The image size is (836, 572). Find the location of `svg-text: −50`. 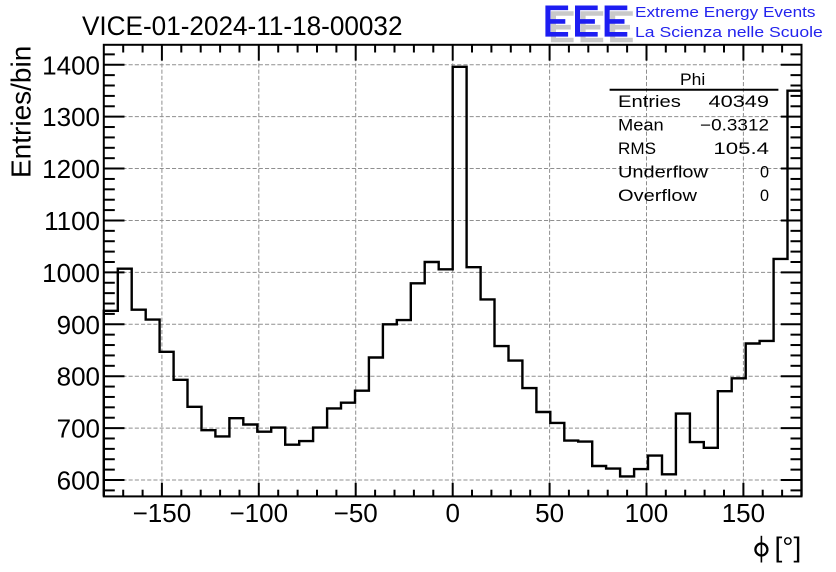

svg-text: −50 is located at coordinates (356, 513).